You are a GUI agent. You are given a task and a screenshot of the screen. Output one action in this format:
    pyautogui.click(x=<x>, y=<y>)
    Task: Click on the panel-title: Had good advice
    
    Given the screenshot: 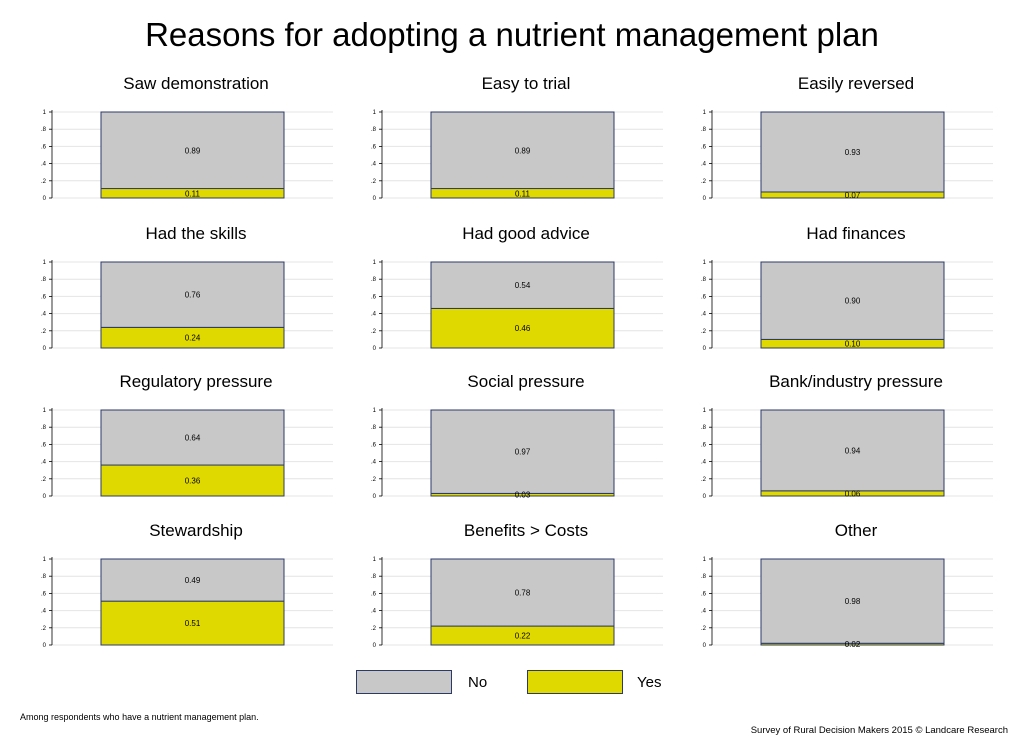 What is the action you would take?
    pyautogui.click(x=526, y=233)
    